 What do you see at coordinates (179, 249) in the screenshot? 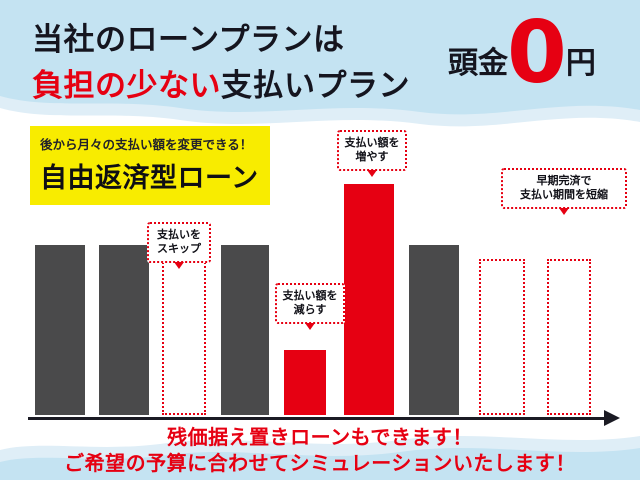
I see `annotation-line: スキップ` at bounding box center [179, 249].